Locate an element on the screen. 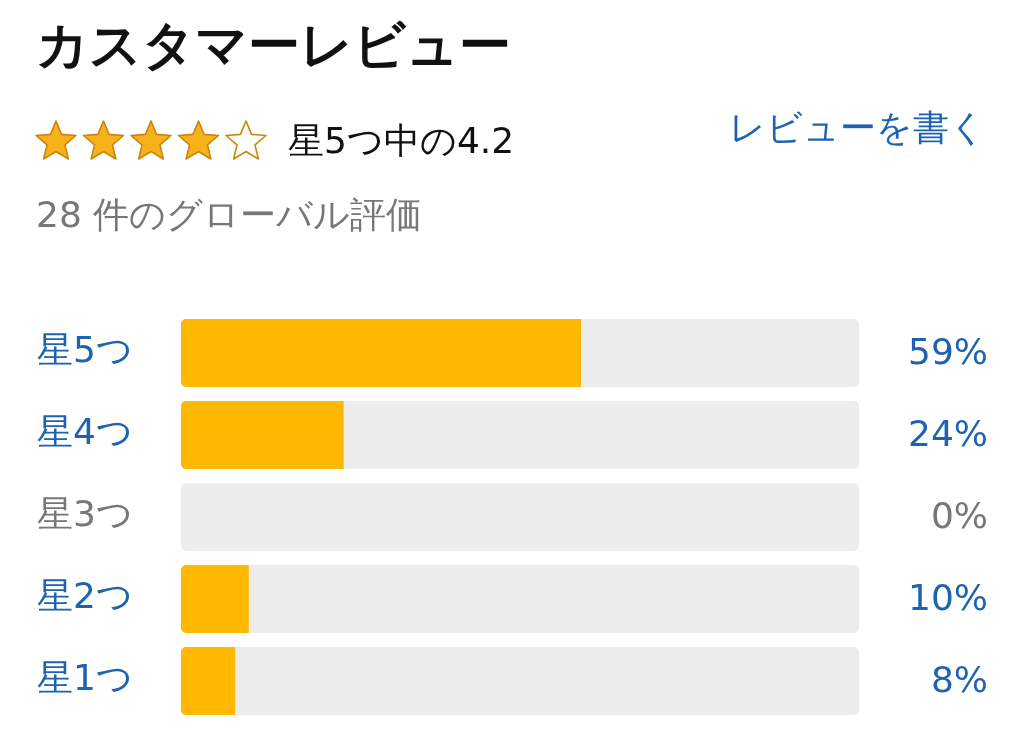 The width and height of the screenshot is (1024, 748). y-tick-label: 星2つ is located at coordinates (85, 596).